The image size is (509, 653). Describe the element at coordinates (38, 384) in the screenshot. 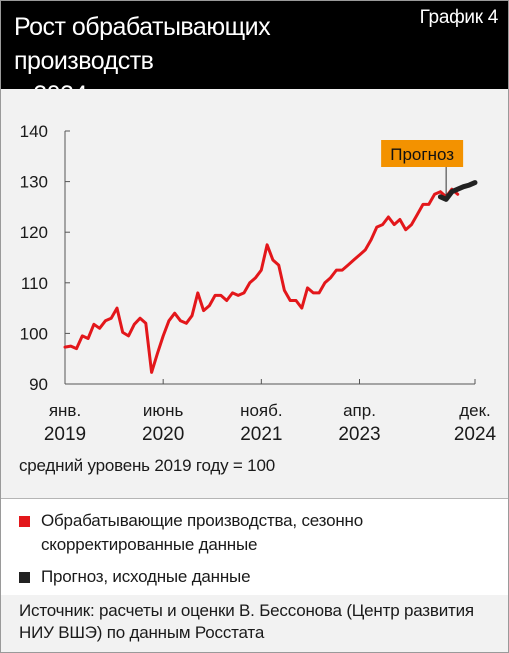

I see `y-tick-label: 90` at that location.